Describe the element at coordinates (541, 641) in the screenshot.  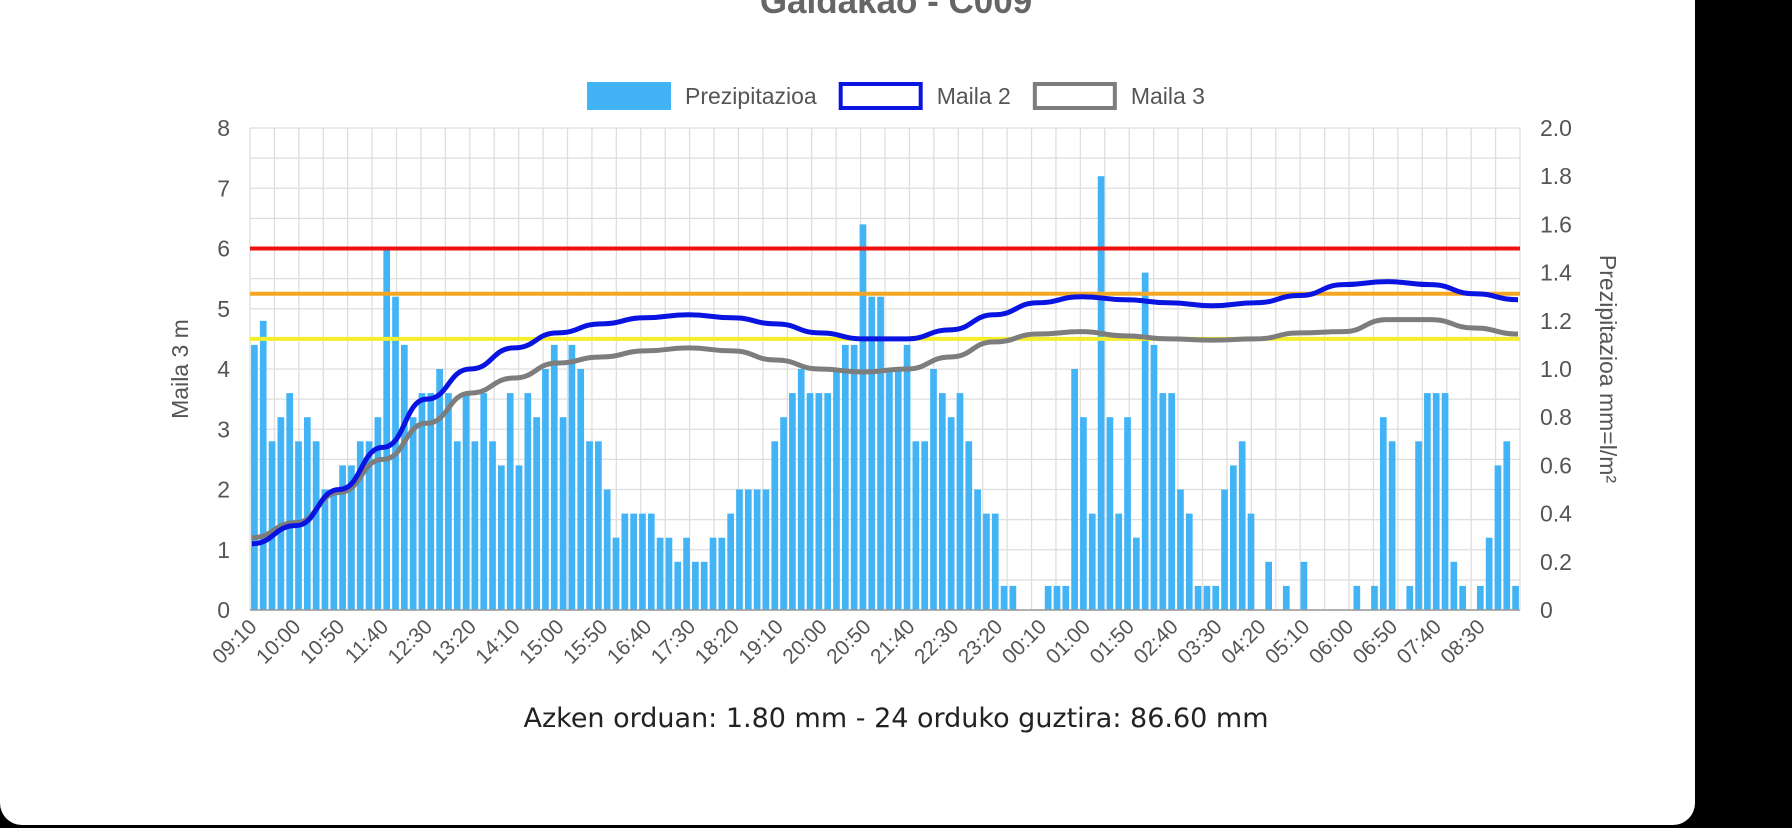
I see `x-tick-label: 15:00` at that location.